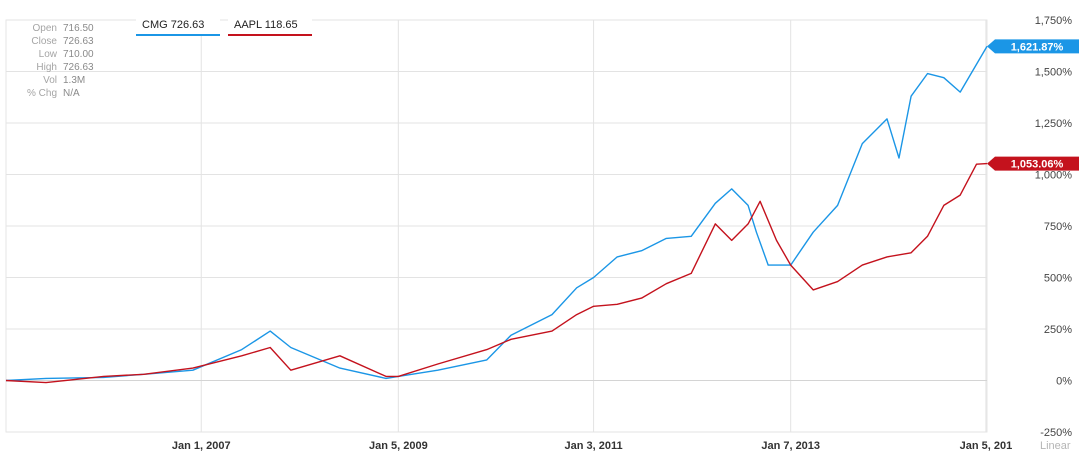 This screenshot has width=1083, height=462. I want to click on ohlc-row-pct-chg: % Chg N/A, so click(50, 93).